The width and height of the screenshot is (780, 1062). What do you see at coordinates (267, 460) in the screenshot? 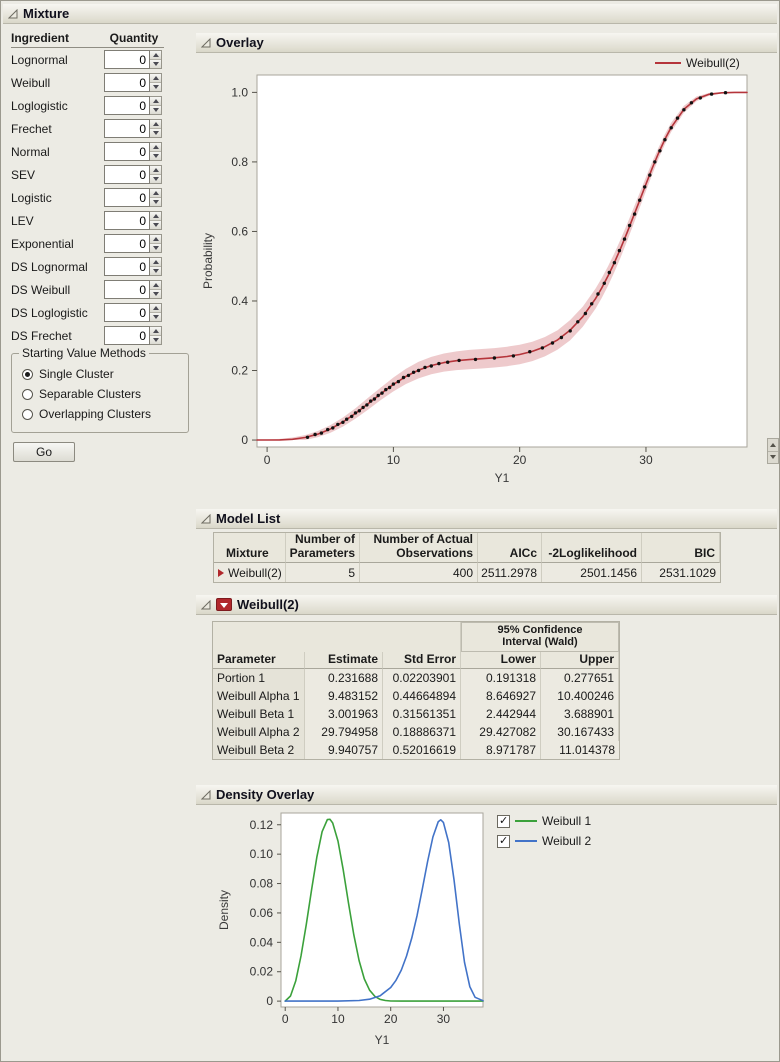
I see `svg-text: 0` at bounding box center [267, 460].